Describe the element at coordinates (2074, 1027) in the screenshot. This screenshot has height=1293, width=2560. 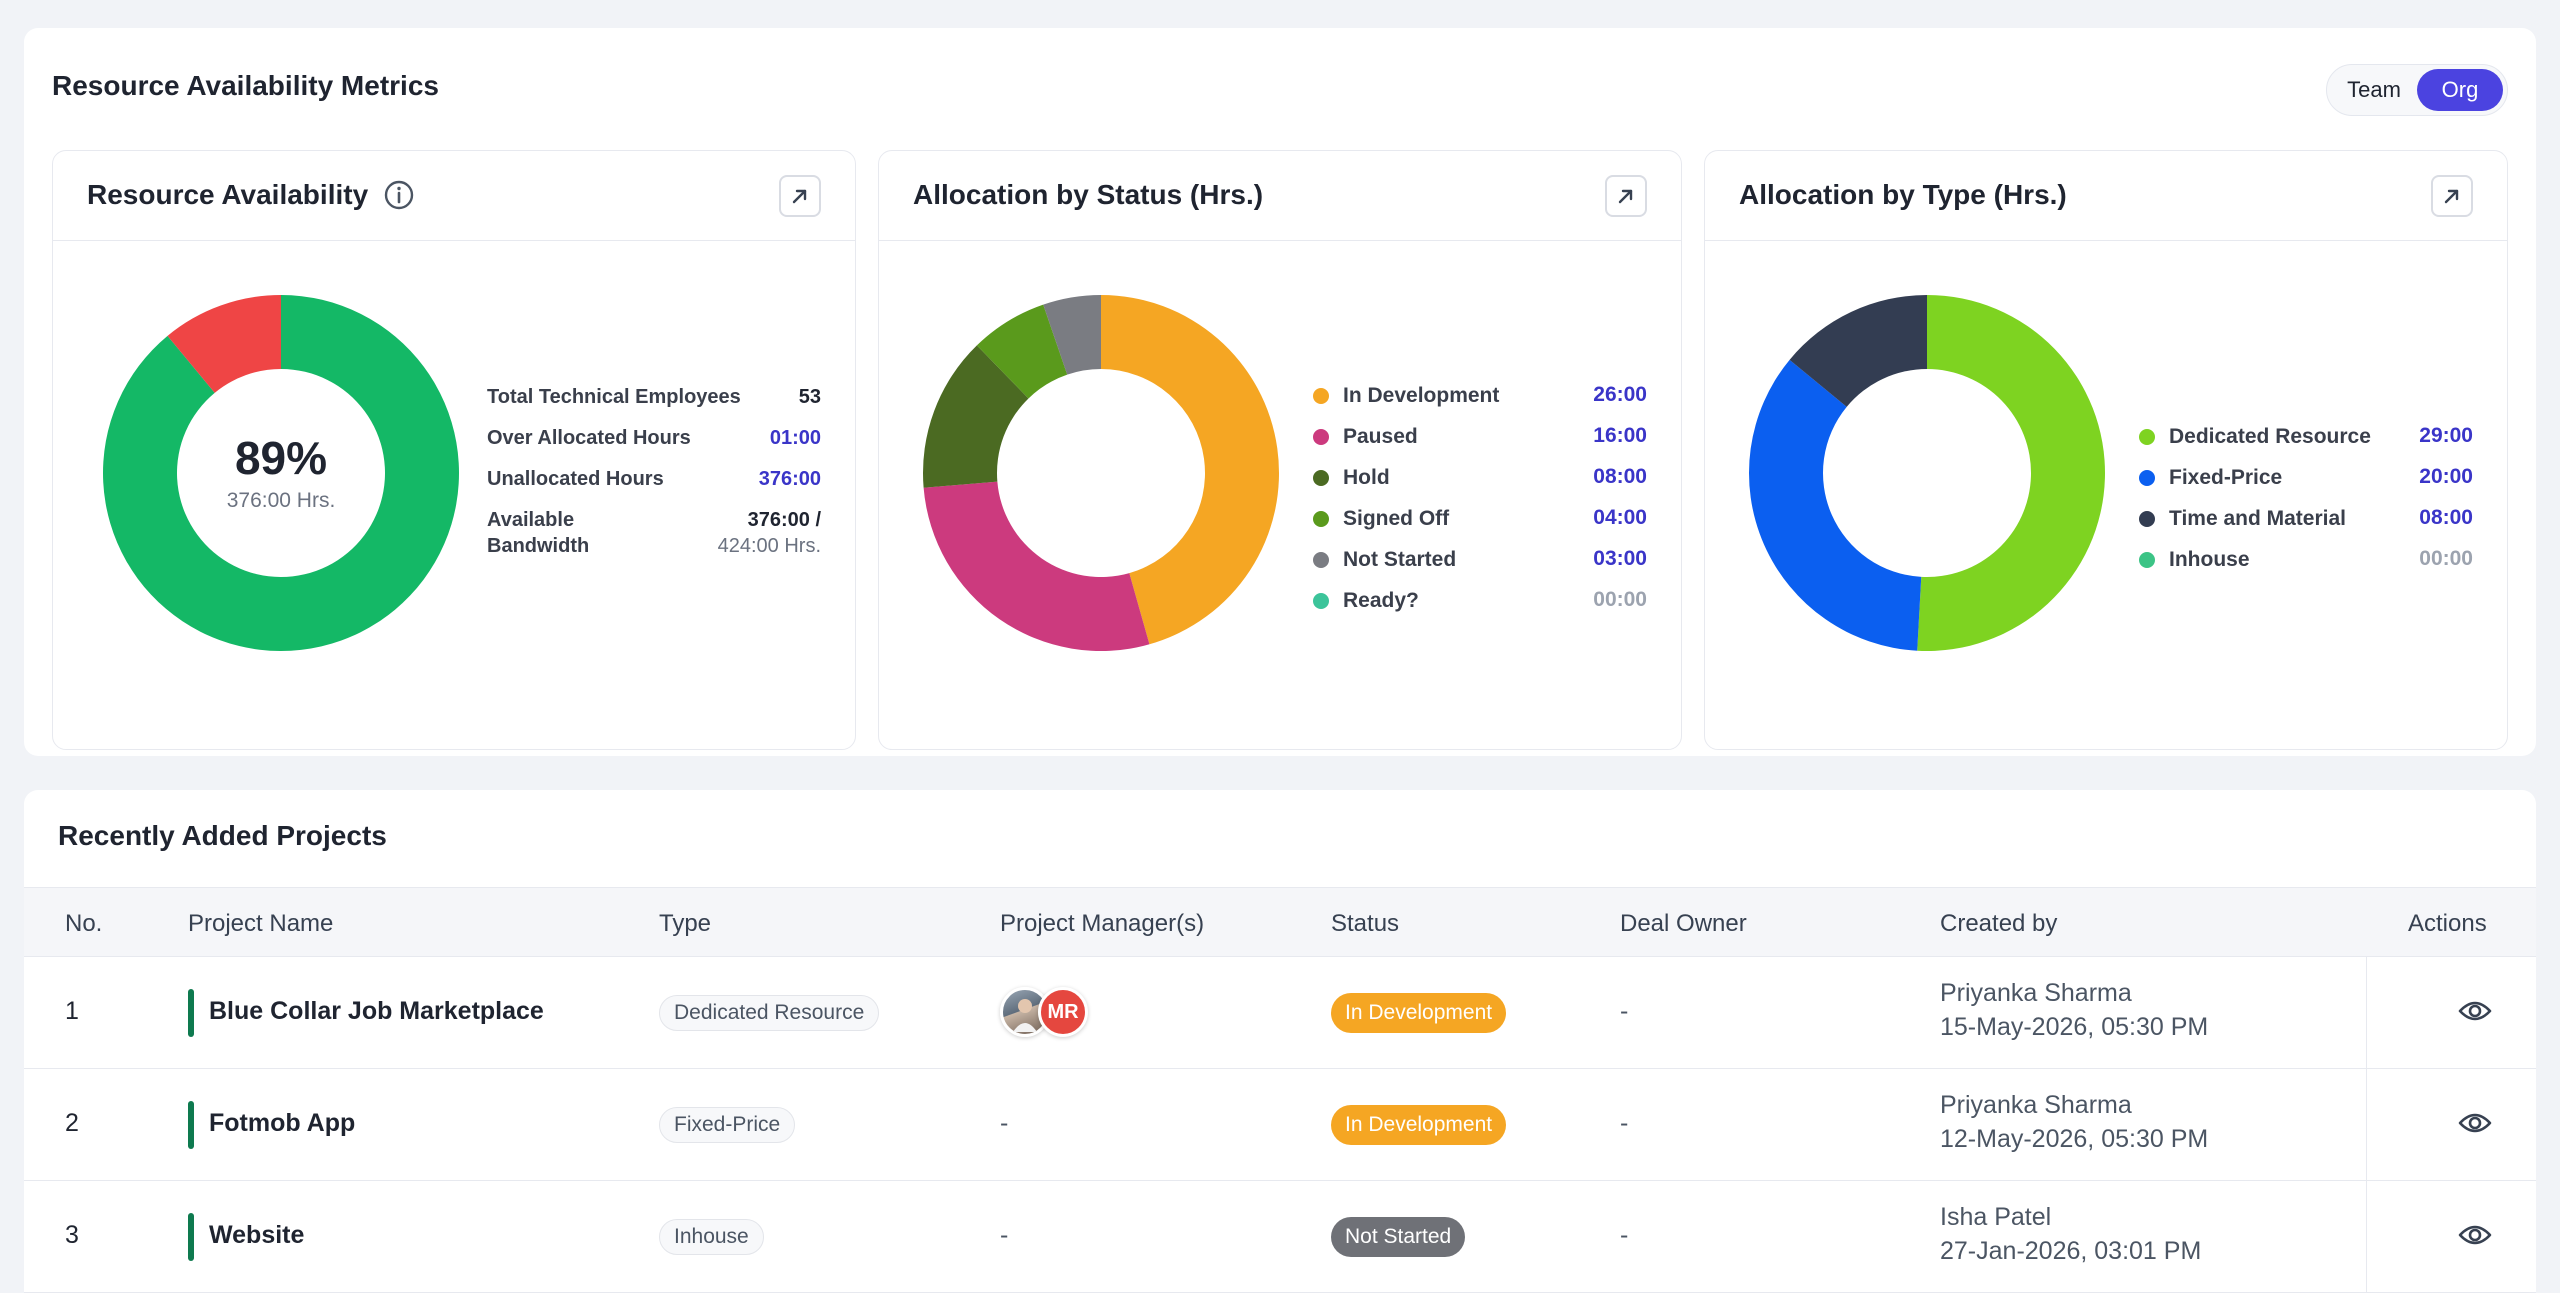
I see `created-at: 15-May-2026, 05:30 PM` at that location.